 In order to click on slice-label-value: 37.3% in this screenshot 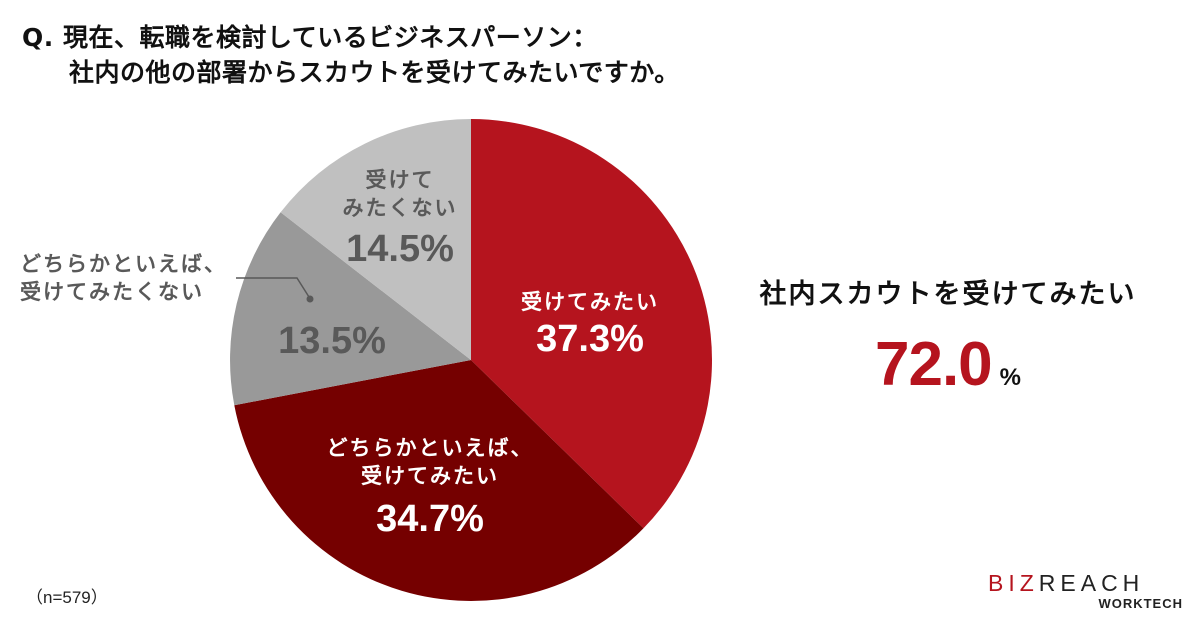, I will do `click(590, 339)`.